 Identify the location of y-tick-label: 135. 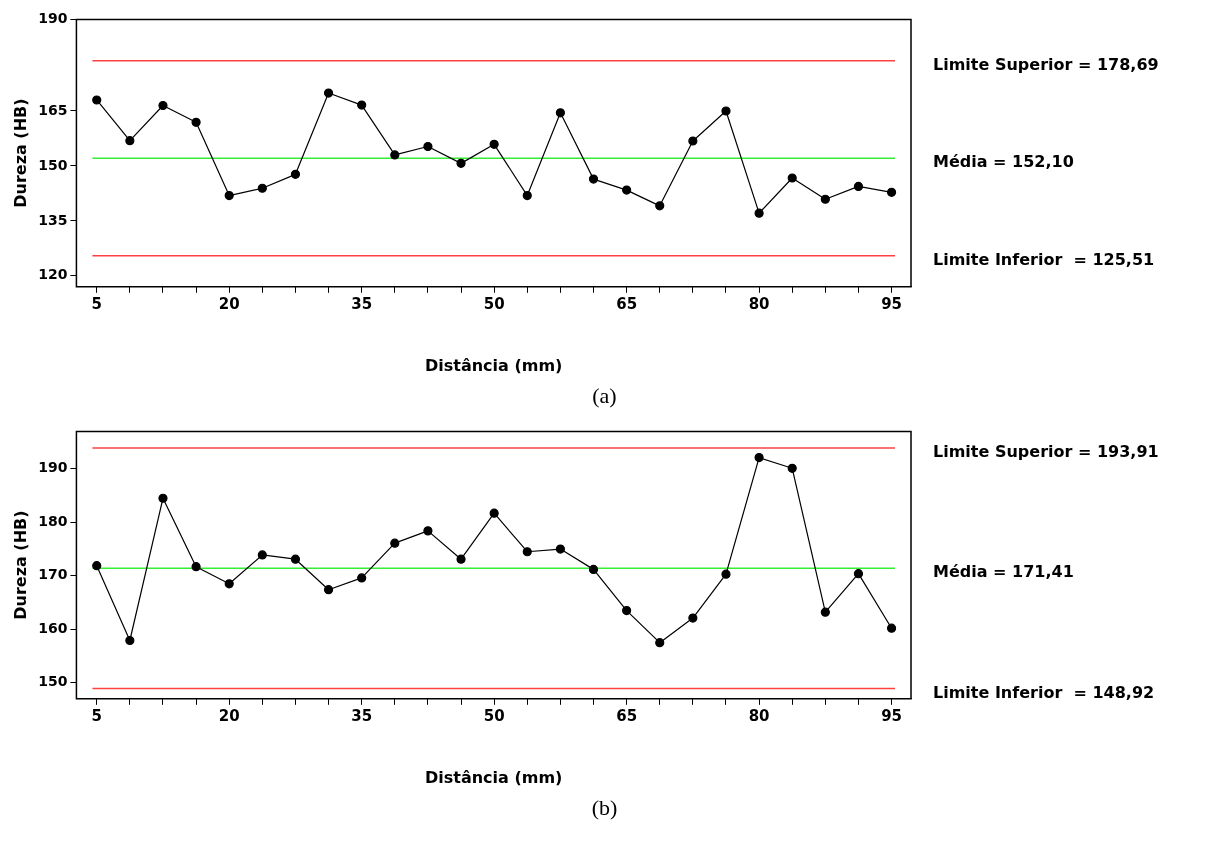
(53, 219).